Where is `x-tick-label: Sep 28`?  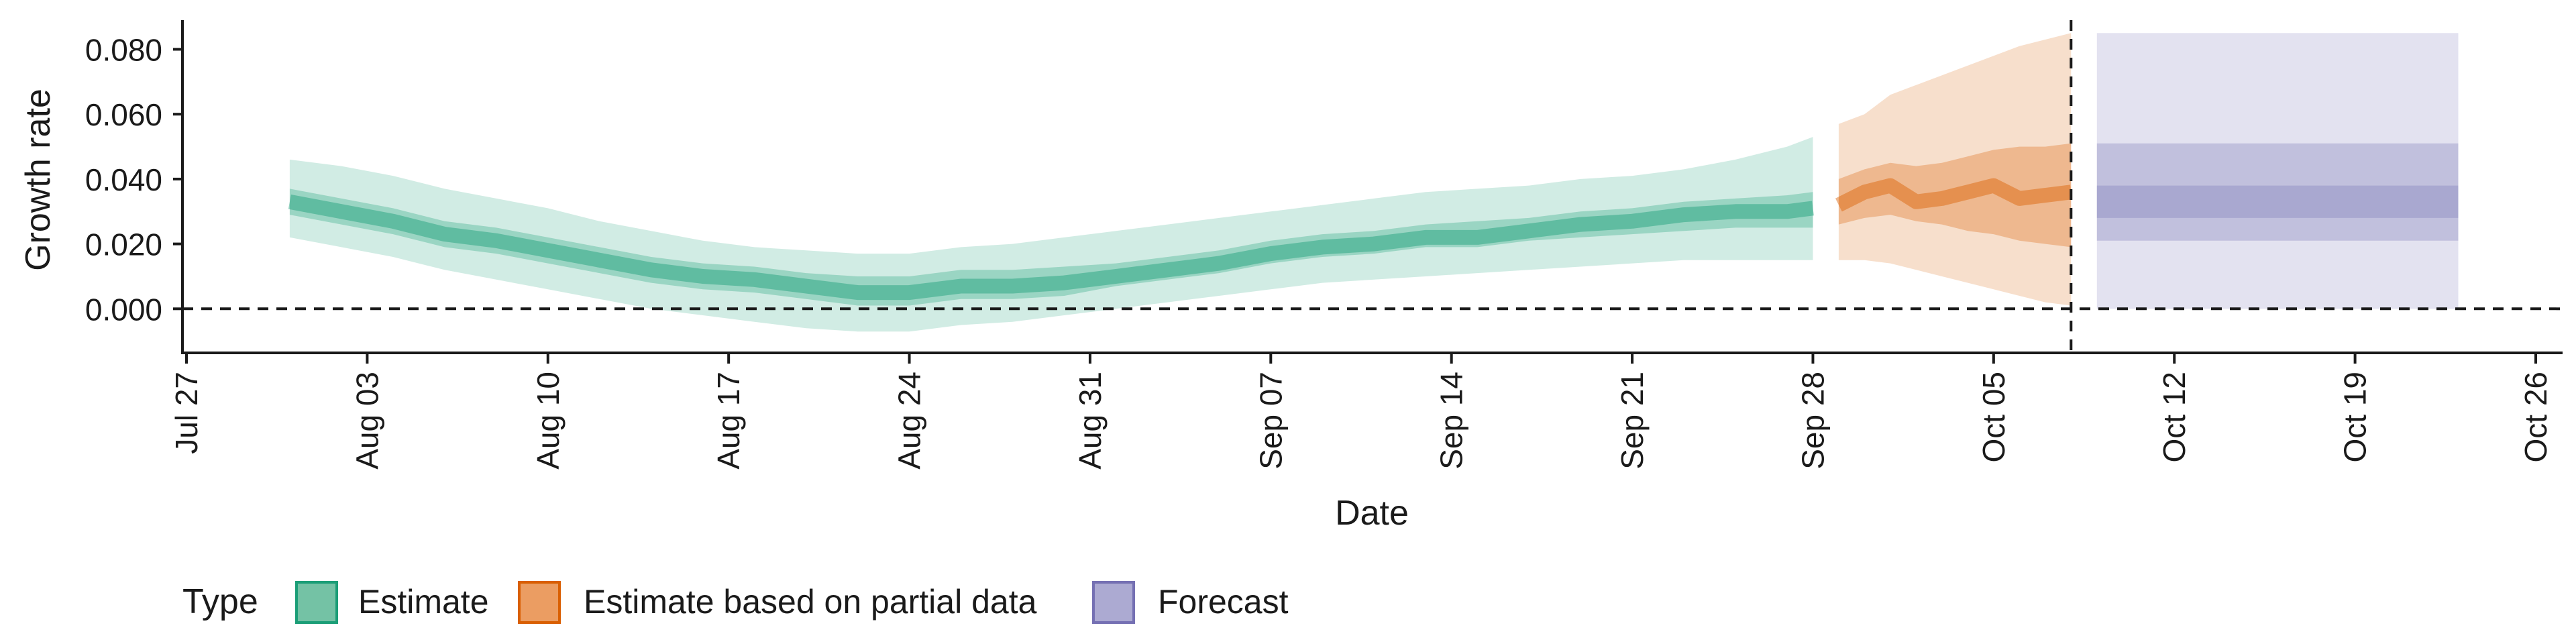
x-tick-label: Sep 28 is located at coordinates (1813, 421).